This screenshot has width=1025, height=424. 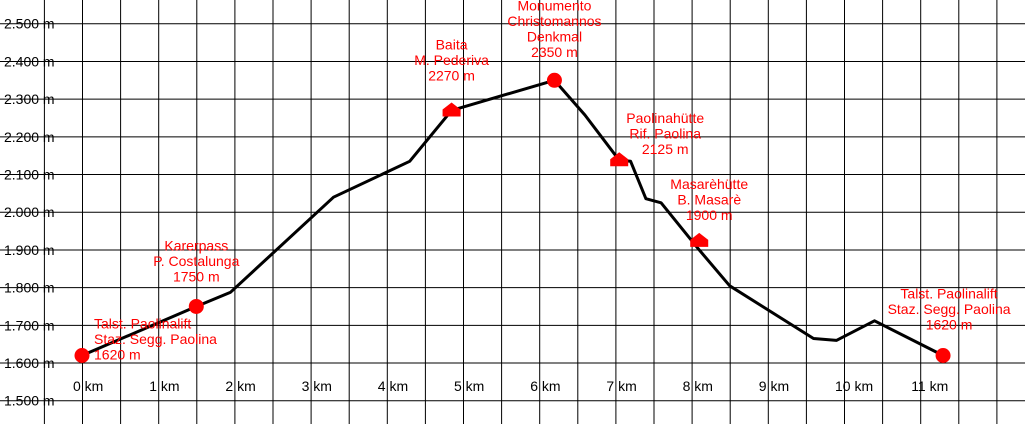 What do you see at coordinates (709, 215) in the screenshot?
I see `waypoint-label-line: 1900 m` at bounding box center [709, 215].